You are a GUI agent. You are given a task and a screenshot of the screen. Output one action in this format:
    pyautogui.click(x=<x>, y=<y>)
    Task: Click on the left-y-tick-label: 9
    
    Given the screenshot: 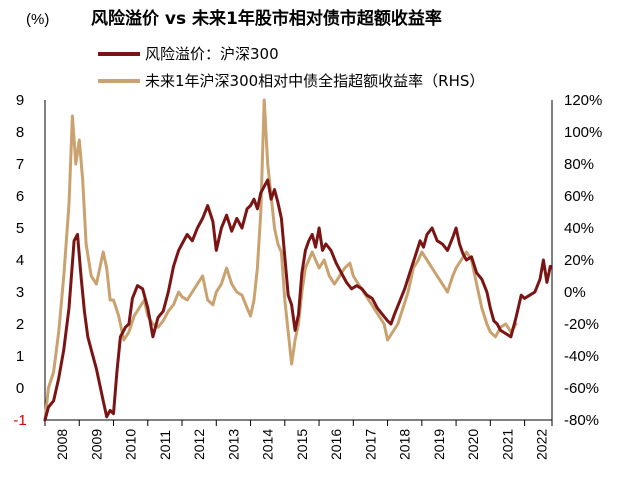 What is the action you would take?
    pyautogui.click(x=20, y=100)
    